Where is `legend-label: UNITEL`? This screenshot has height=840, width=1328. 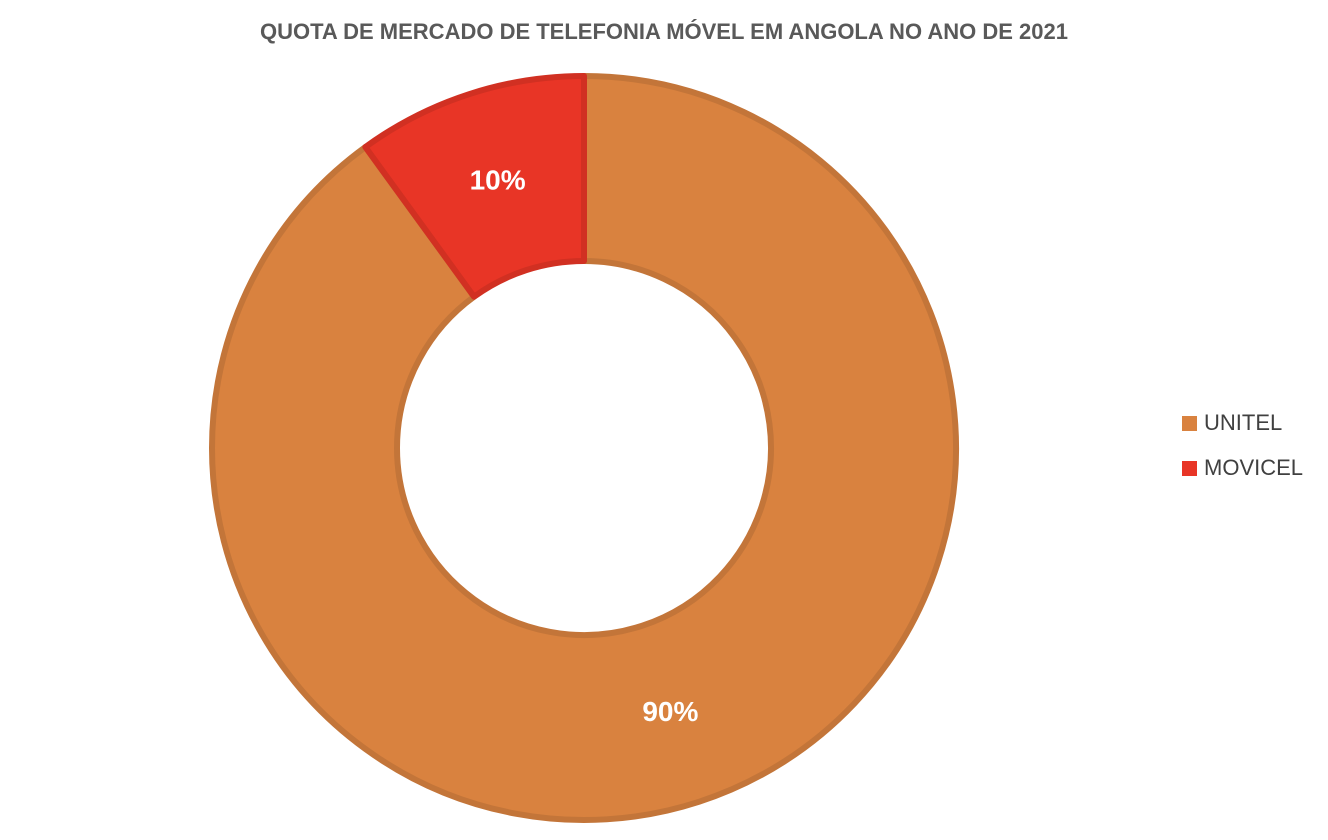
legend-label: UNITEL is located at coordinates (1243, 422).